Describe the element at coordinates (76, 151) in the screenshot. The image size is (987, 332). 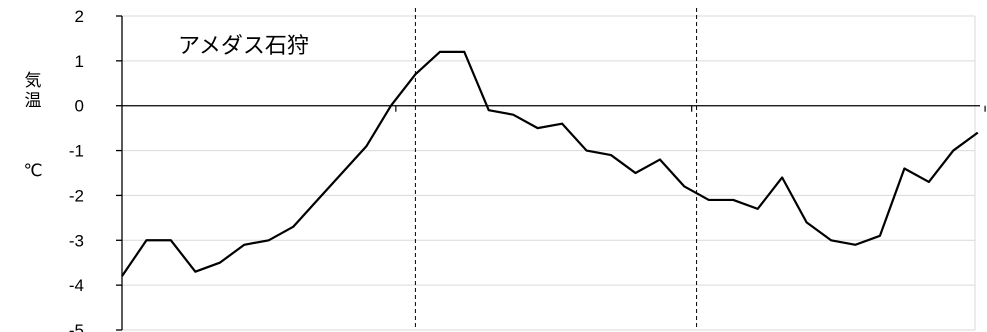
I see `y-tick-label: -1` at that location.